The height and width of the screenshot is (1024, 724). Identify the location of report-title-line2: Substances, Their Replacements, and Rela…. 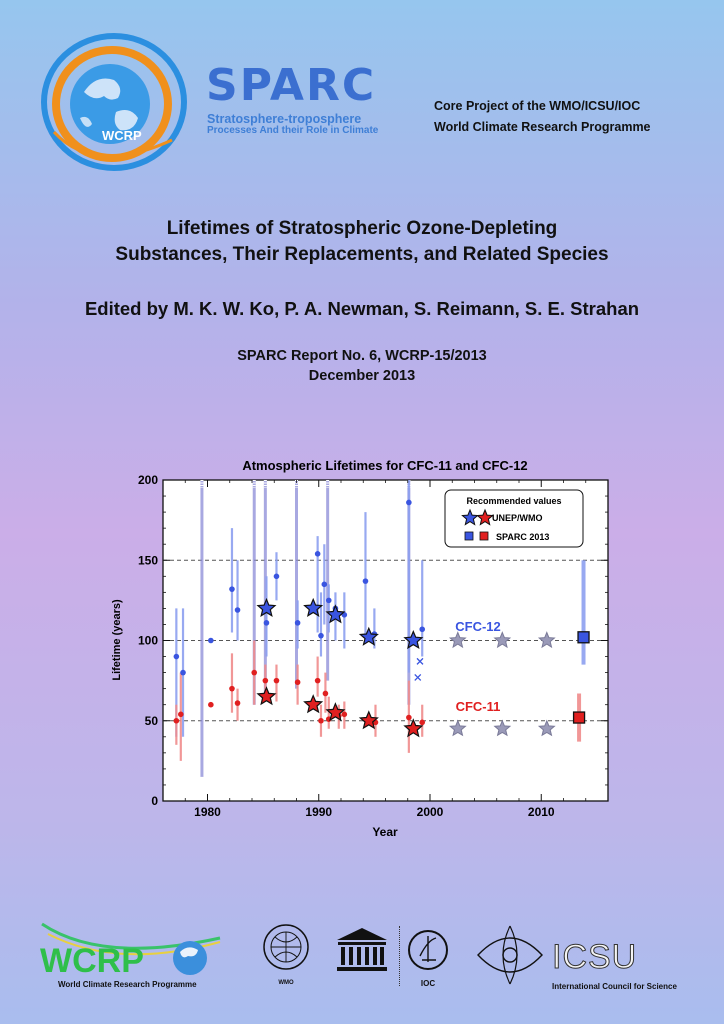
(362, 254).